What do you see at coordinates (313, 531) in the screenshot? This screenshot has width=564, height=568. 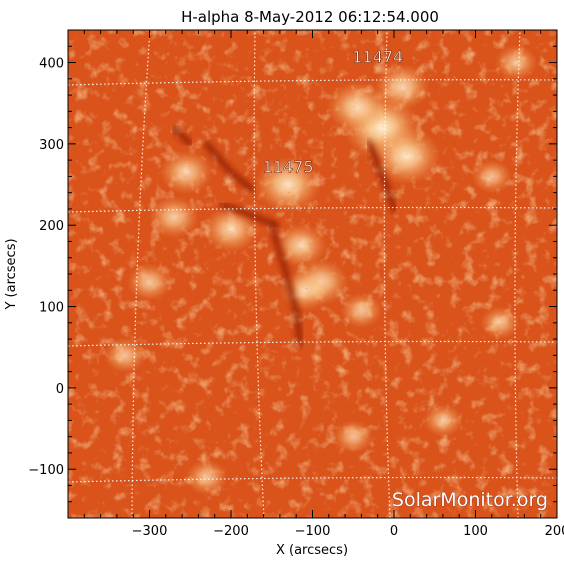 I see `x-tick-label: −100` at bounding box center [313, 531].